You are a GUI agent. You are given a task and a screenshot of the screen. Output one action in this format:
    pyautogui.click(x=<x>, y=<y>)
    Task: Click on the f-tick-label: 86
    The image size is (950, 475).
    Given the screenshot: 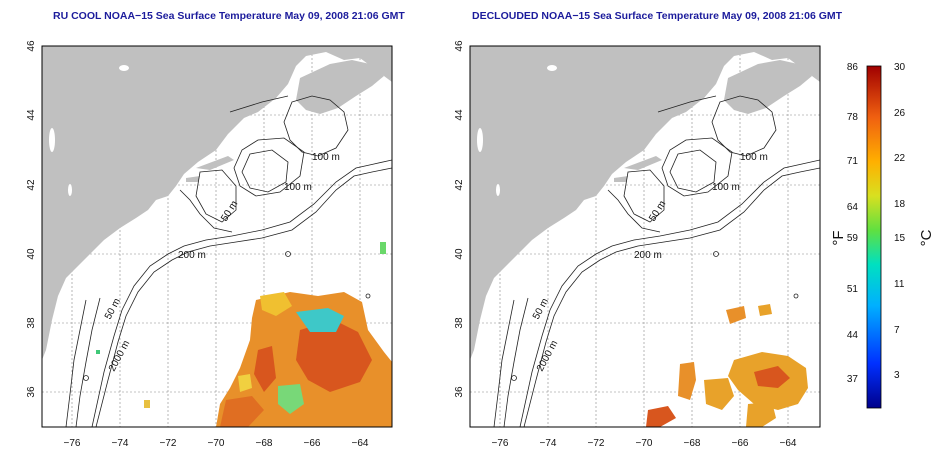 What is the action you would take?
    pyautogui.click(x=853, y=67)
    